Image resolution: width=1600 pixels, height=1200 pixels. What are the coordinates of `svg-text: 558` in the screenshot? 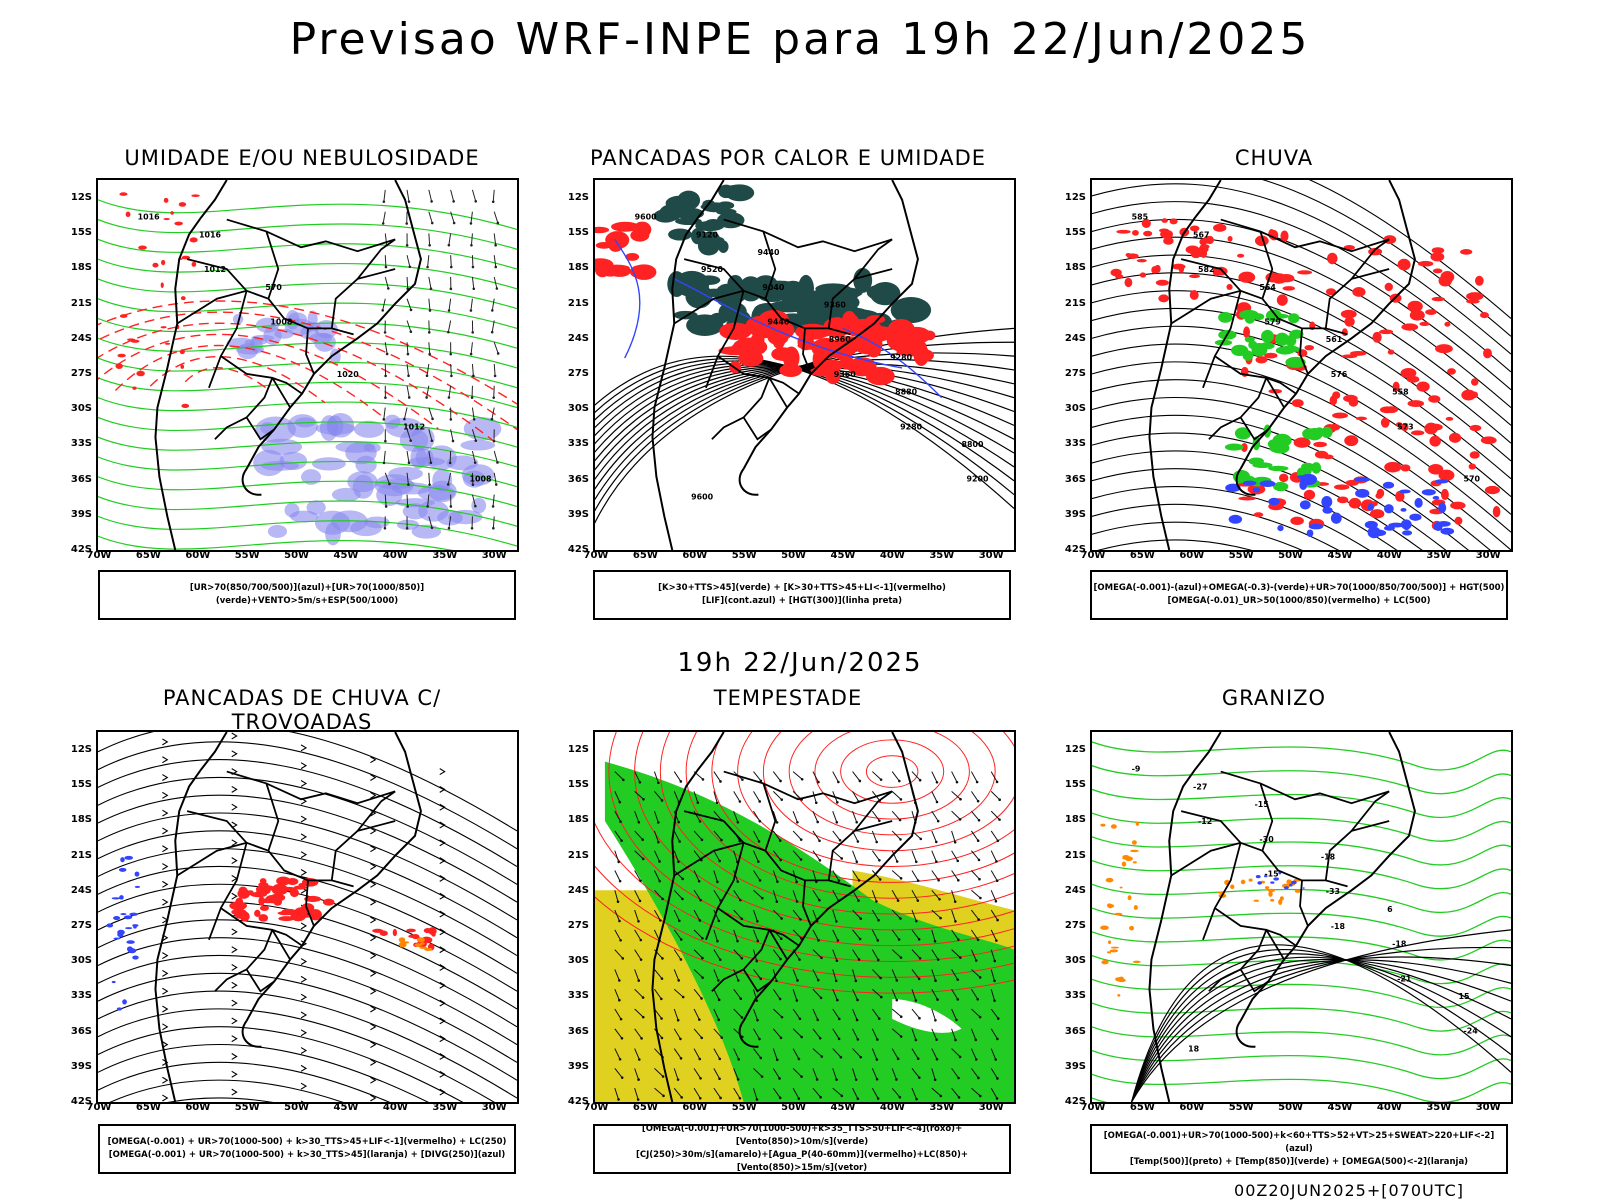 It's located at (1400, 392).